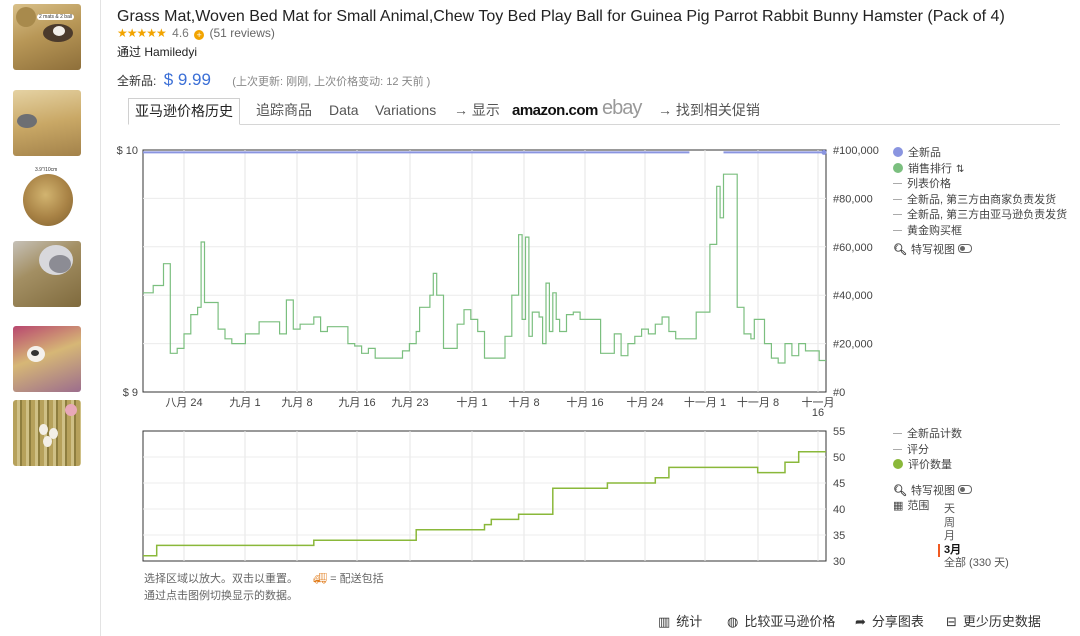  What do you see at coordinates (733, 621) in the screenshot?
I see `globe-icon: ◍` at bounding box center [733, 621].